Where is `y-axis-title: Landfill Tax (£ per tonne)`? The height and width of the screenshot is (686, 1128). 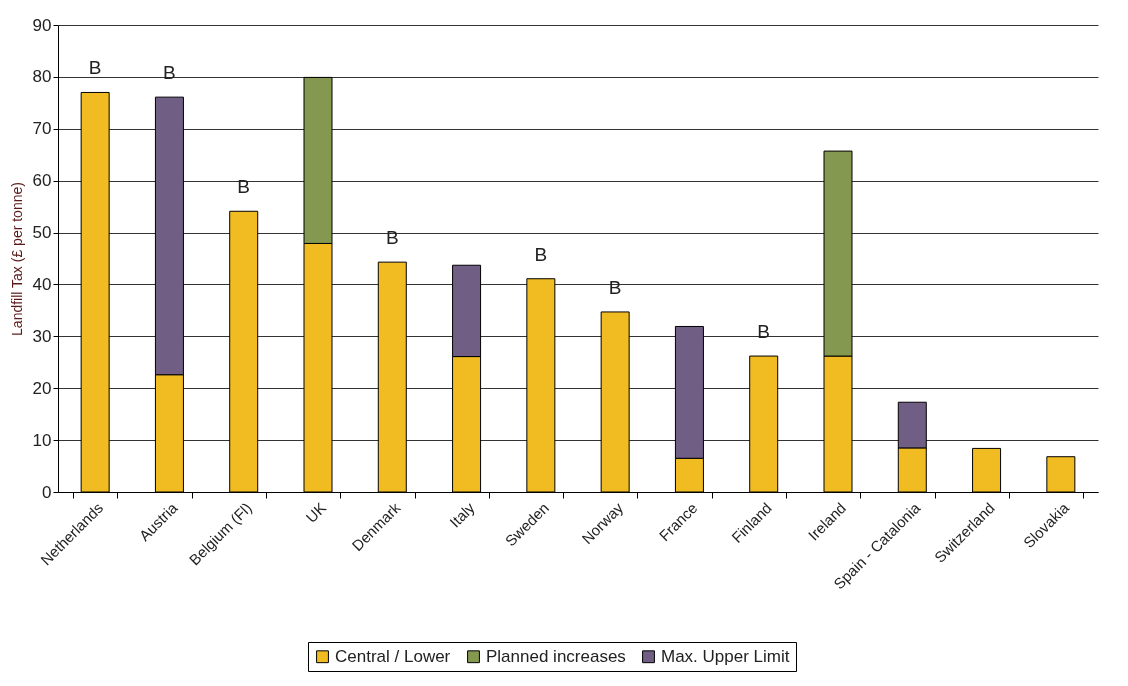 y-axis-title: Landfill Tax (£ per tonne) is located at coordinates (16, 259).